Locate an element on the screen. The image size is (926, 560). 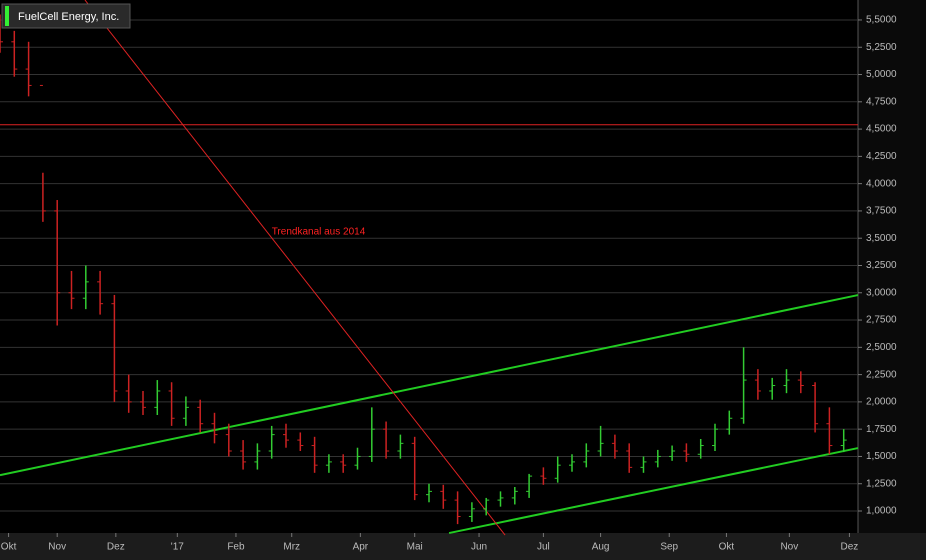
trend-line is located at coordinates (653, 491).